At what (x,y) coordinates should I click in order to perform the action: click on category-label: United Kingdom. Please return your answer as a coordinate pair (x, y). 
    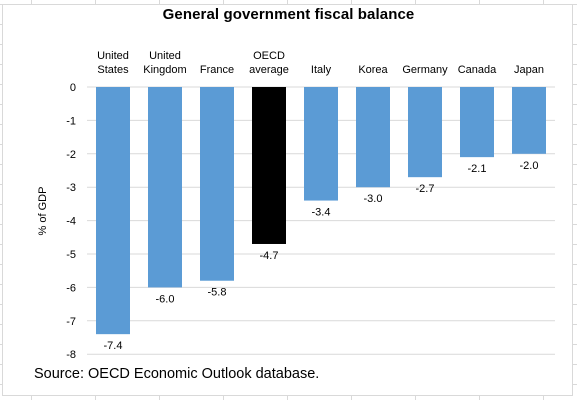
    Looking at the image, I should click on (165, 63).